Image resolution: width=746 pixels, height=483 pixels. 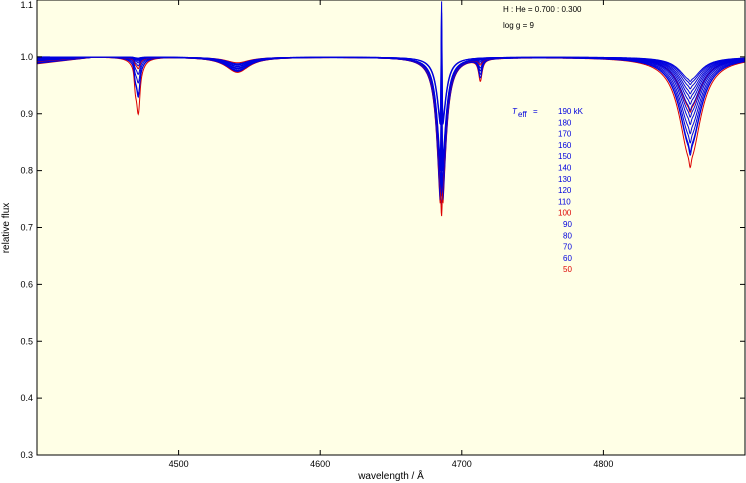 What do you see at coordinates (390, 475) in the screenshot?
I see `x-axis-title: wavelength / Å` at bounding box center [390, 475].